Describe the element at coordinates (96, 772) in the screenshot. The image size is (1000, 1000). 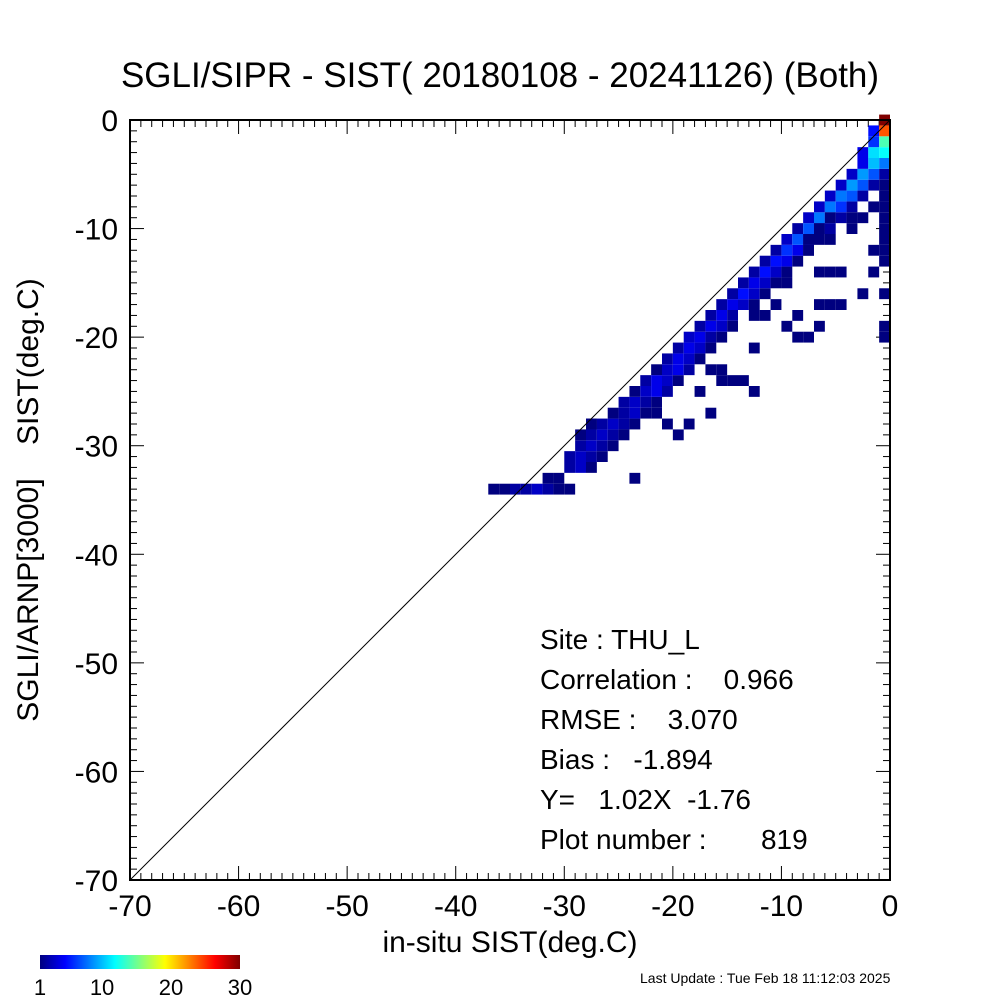
I see `y-tick-label: -60` at that location.